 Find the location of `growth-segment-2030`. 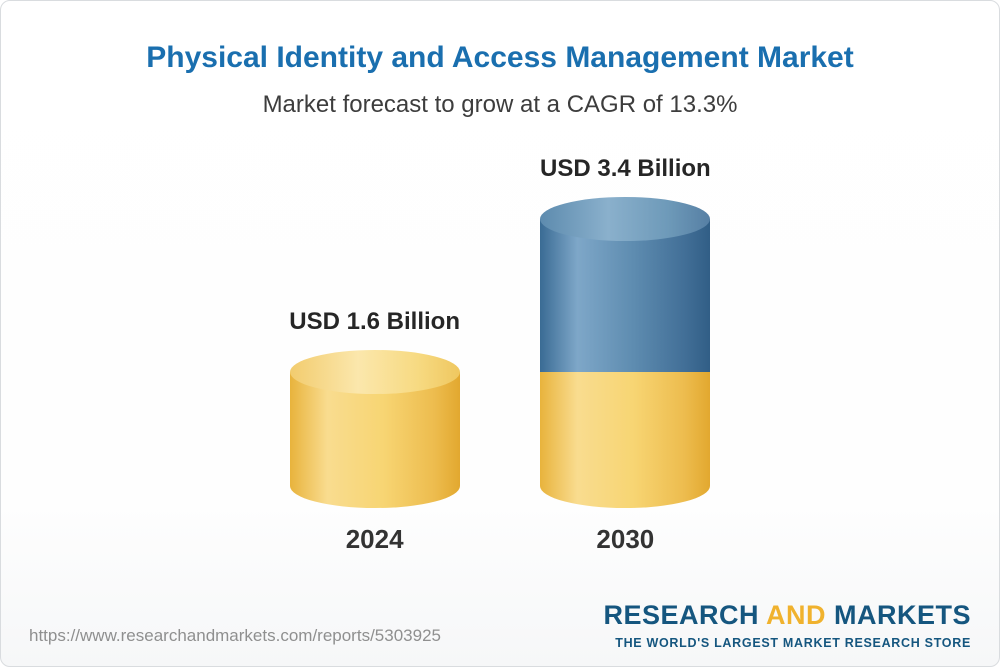

growth-segment-2030 is located at coordinates (625, 295).